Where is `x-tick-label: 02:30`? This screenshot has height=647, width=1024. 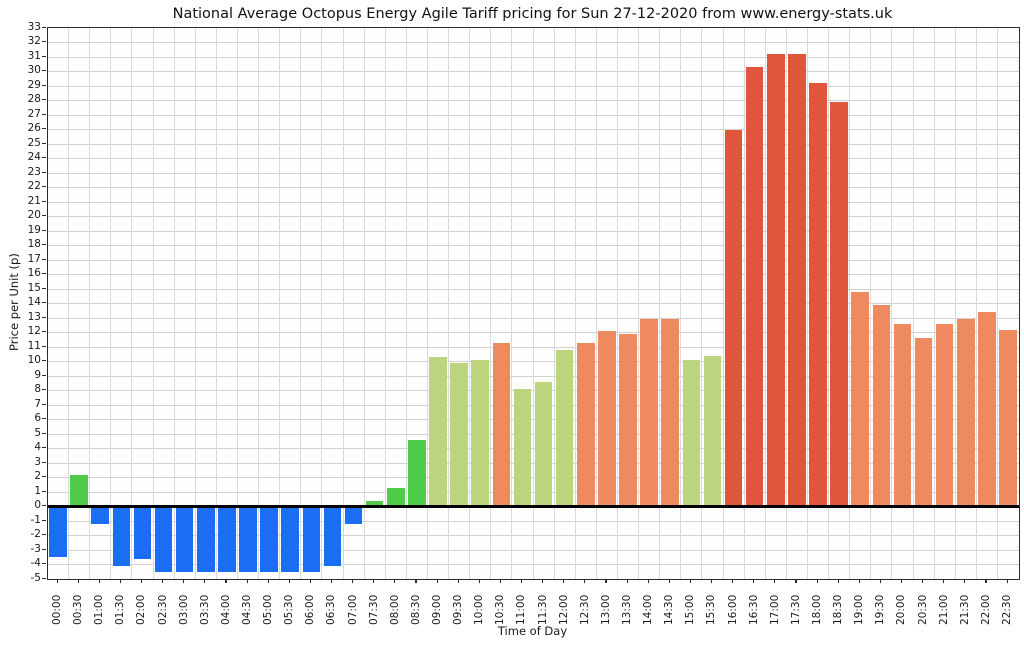 x-tick-label: 02:30 is located at coordinates (162, 609).